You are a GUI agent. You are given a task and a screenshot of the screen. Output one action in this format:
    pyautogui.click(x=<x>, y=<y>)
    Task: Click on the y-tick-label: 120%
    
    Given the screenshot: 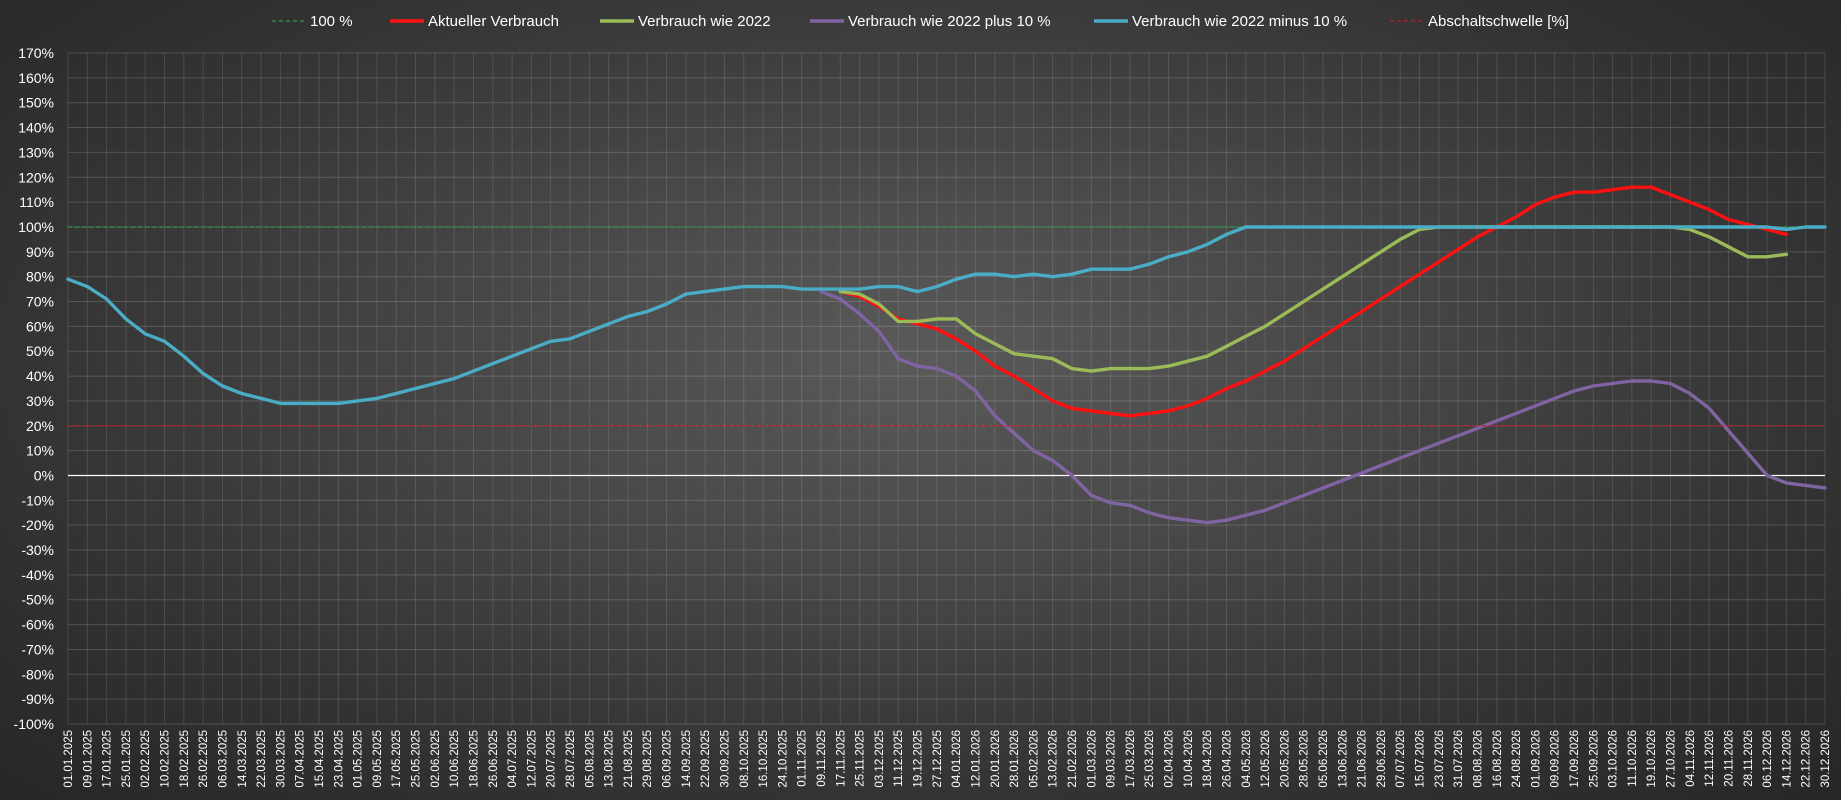 What is the action you would take?
    pyautogui.click(x=36, y=177)
    